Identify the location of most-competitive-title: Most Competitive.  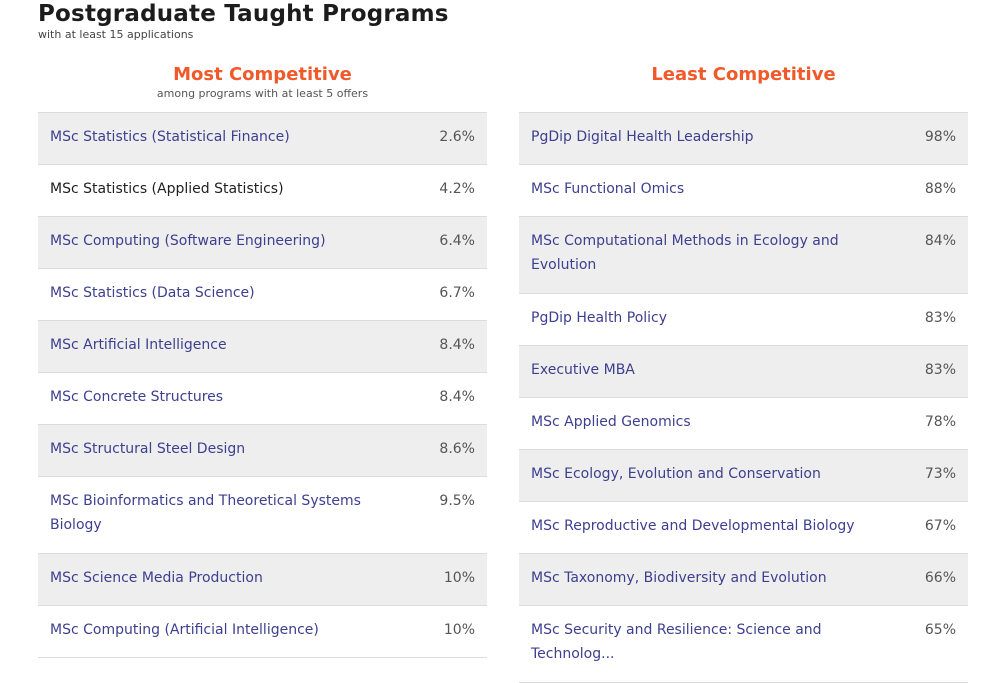
(262, 74).